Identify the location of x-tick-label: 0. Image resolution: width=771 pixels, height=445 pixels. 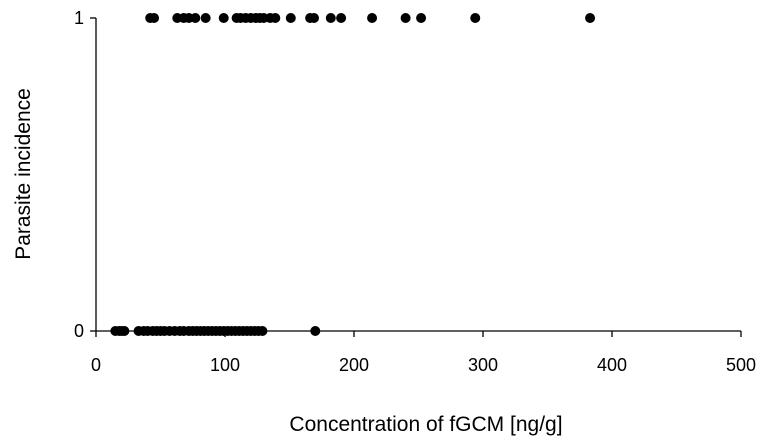
(96, 365).